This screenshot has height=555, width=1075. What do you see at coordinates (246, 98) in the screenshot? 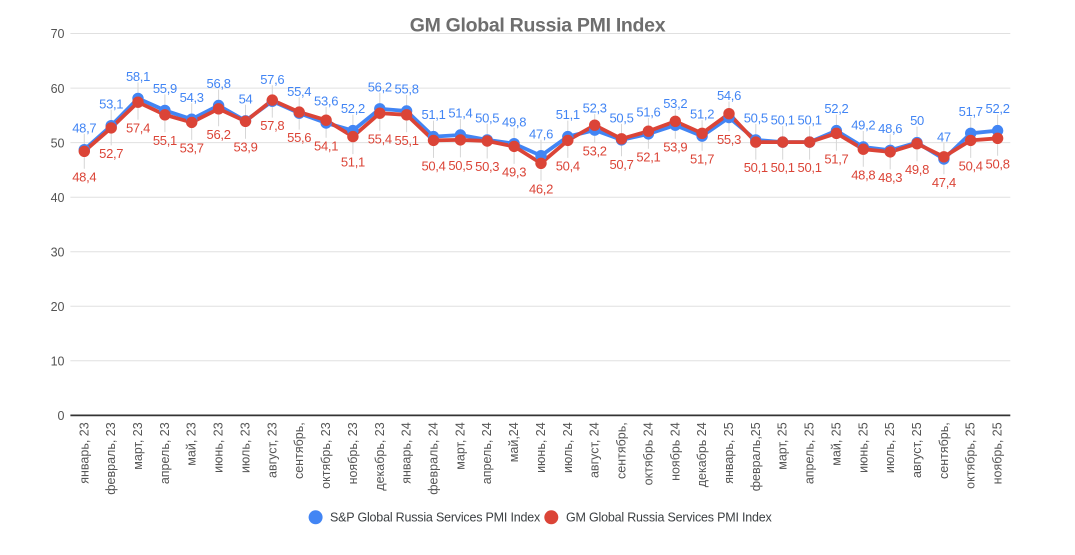
I see `svg-text: 54` at bounding box center [246, 98].